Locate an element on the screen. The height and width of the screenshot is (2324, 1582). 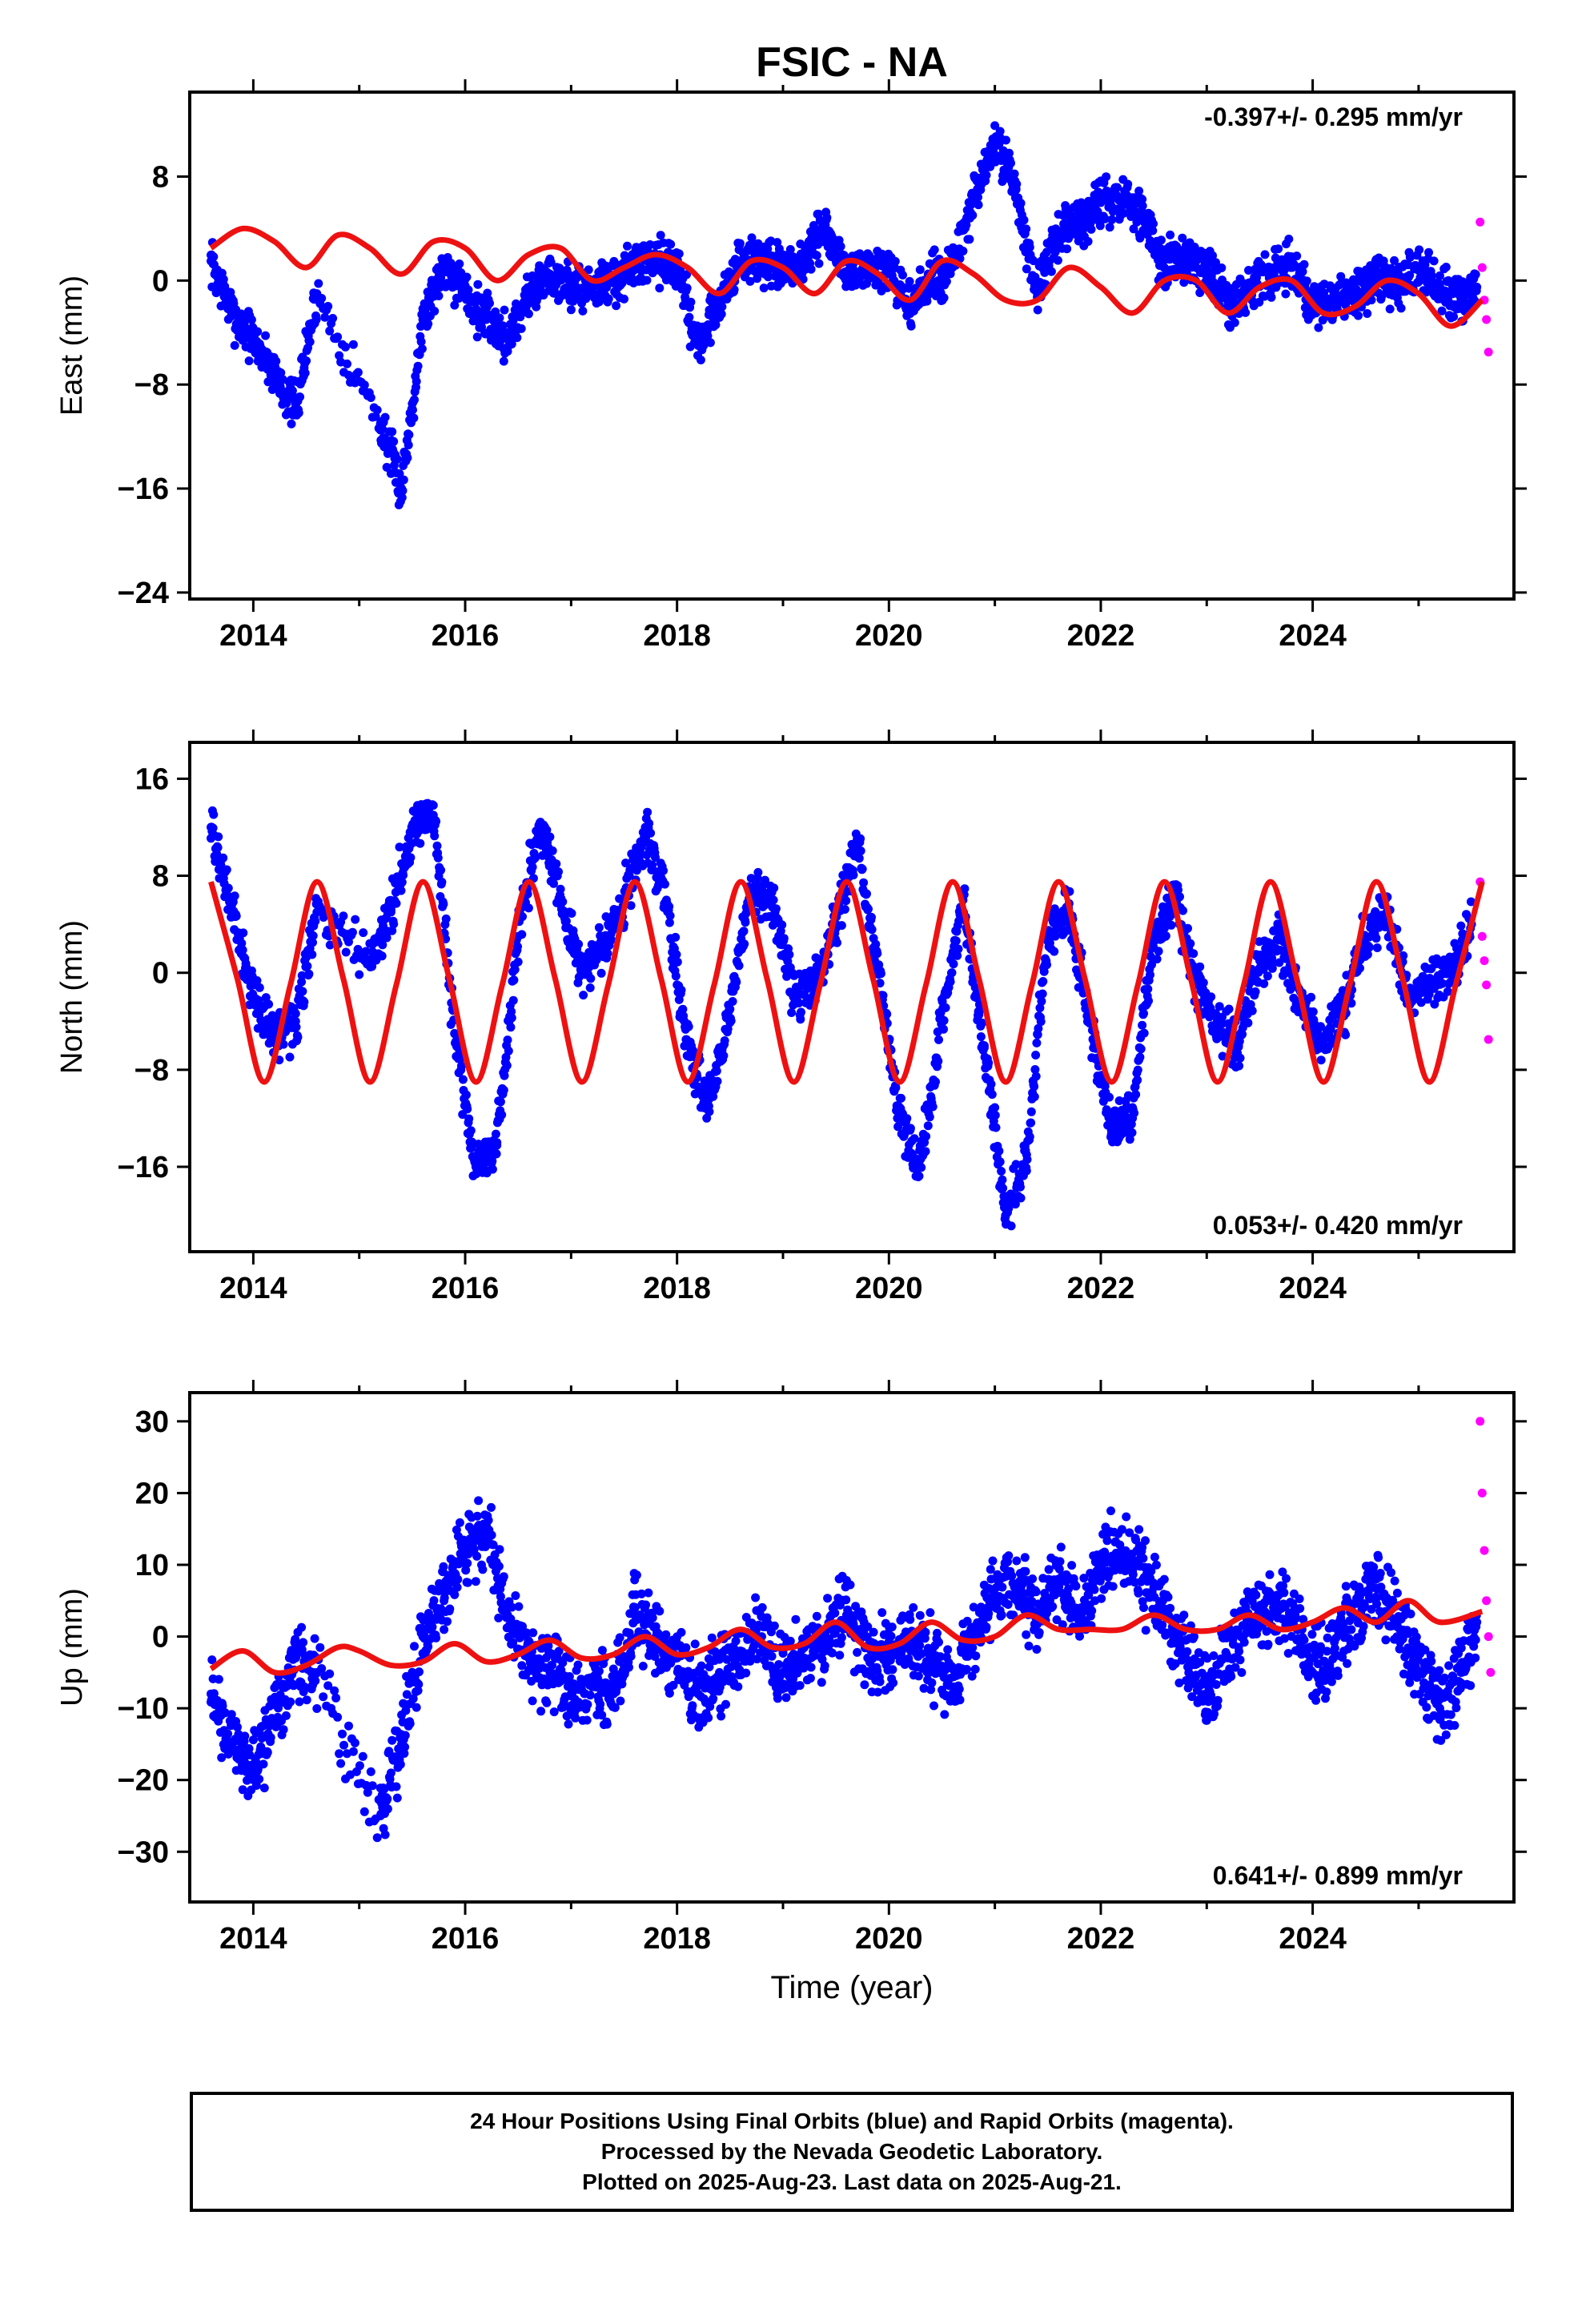
y-tick-label: −24 is located at coordinates (144, 593).